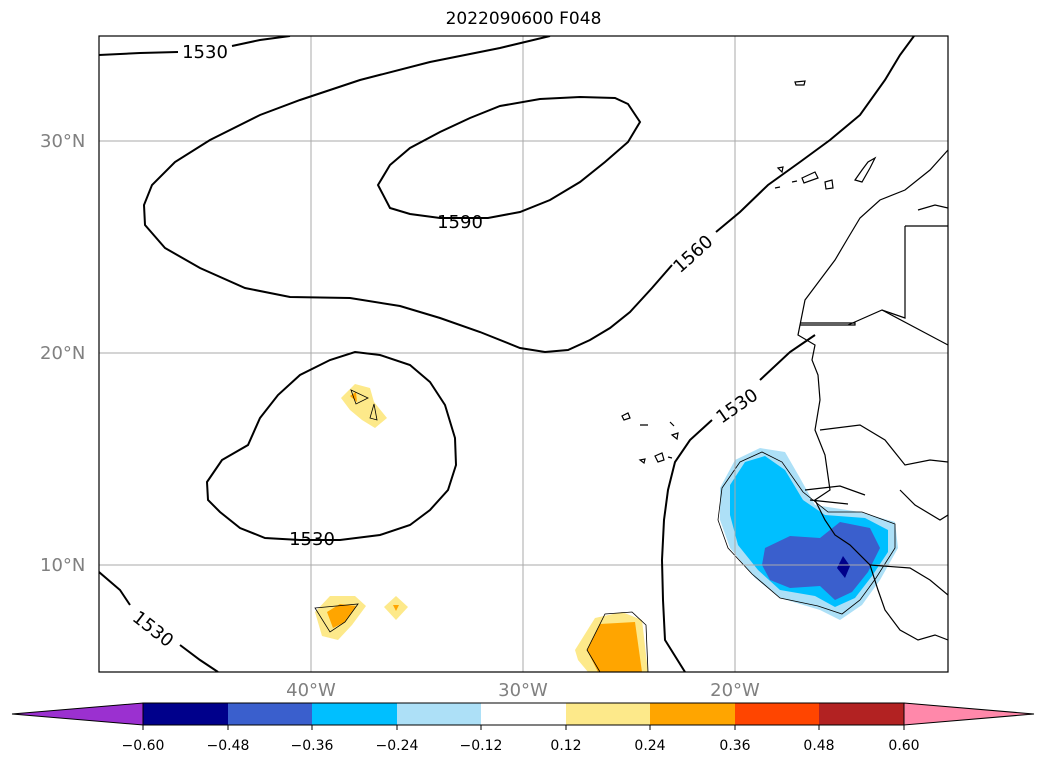 Image resolution: width=1047 pixels, height=765 pixels. Describe the element at coordinates (63, 141) in the screenshot. I see `lat-label-30n: 30°N` at that location.